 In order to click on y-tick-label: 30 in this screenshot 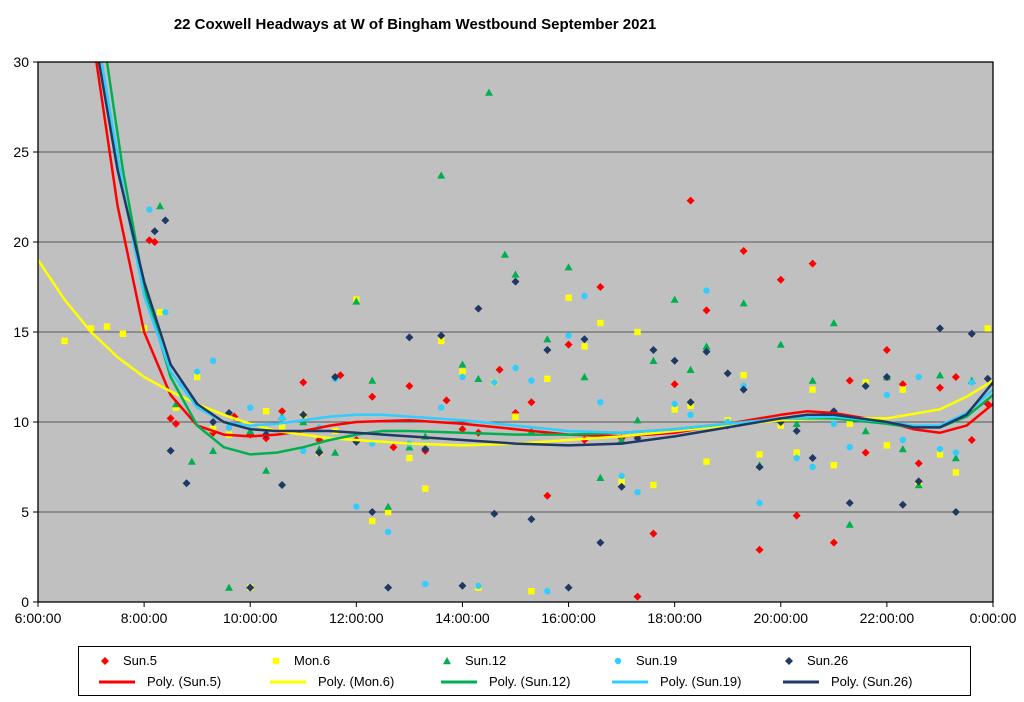, I will do `click(21, 62)`.